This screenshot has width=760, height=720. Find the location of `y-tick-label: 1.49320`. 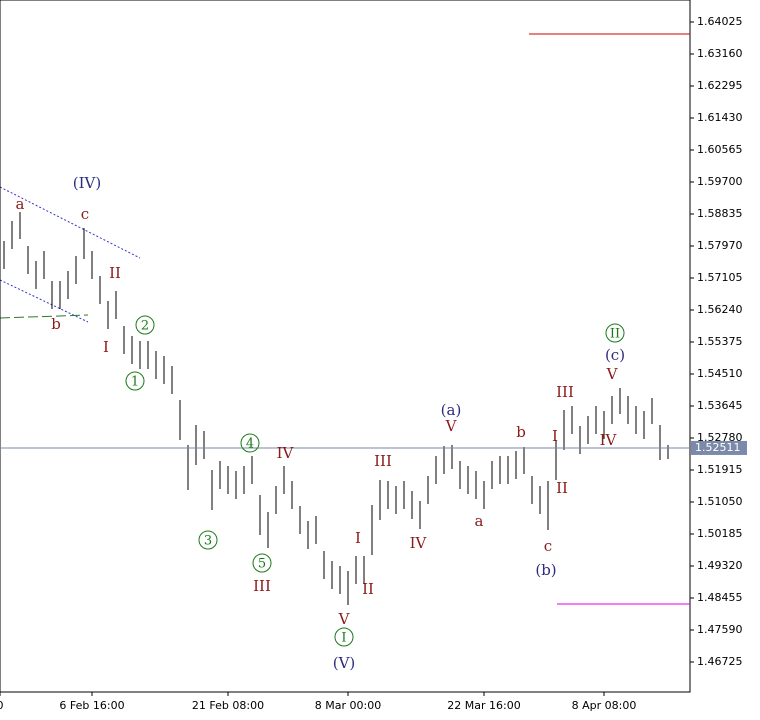

y-tick-label: 1.49320 is located at coordinates (720, 565).